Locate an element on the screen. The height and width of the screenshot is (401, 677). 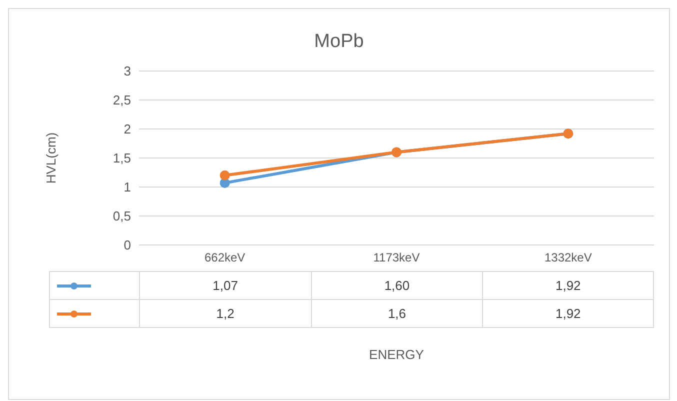
y-tick-label: 0 is located at coordinates (127, 245).